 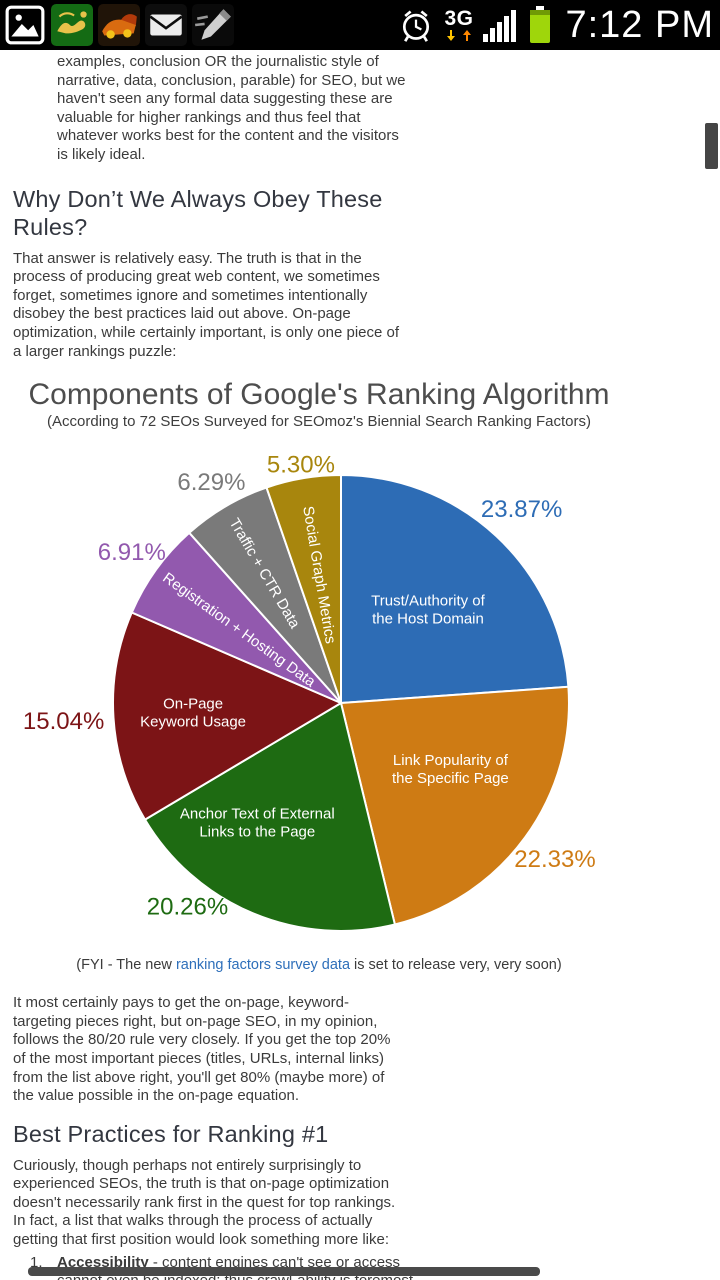 I want to click on caption-suffix: is set to release very, very soon), so click(x=456, y=965).